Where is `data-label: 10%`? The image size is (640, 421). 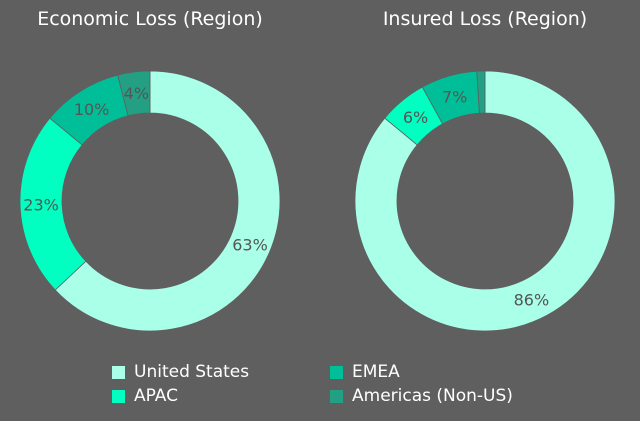 data-label: 10% is located at coordinates (92, 109).